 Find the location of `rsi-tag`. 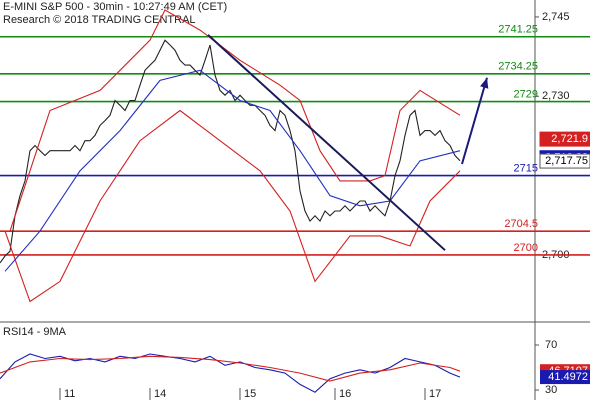

rsi-tag is located at coordinates (565, 377).